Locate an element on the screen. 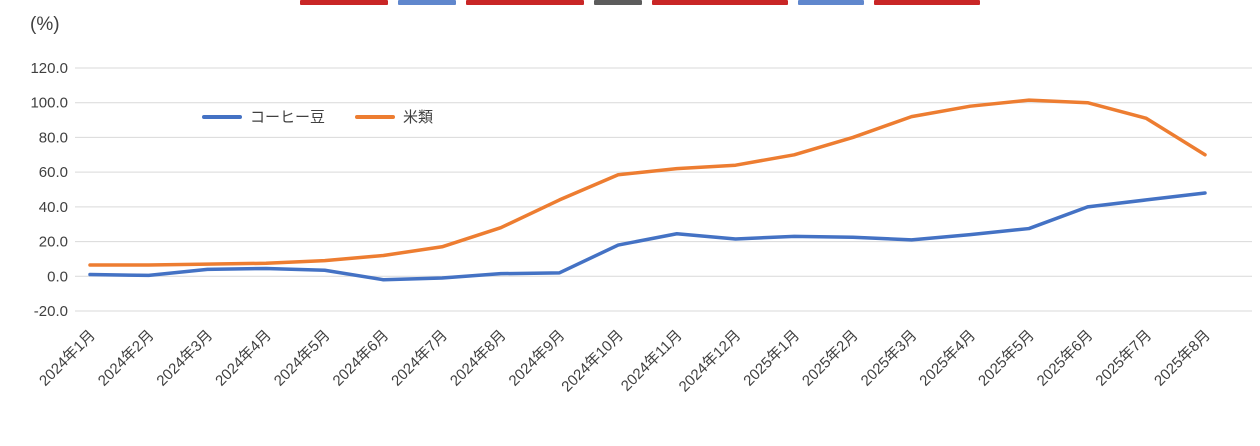 Image resolution: width=1260 pixels, height=446 pixels. chart-legend: コーヒー豆 米類 is located at coordinates (317, 116).